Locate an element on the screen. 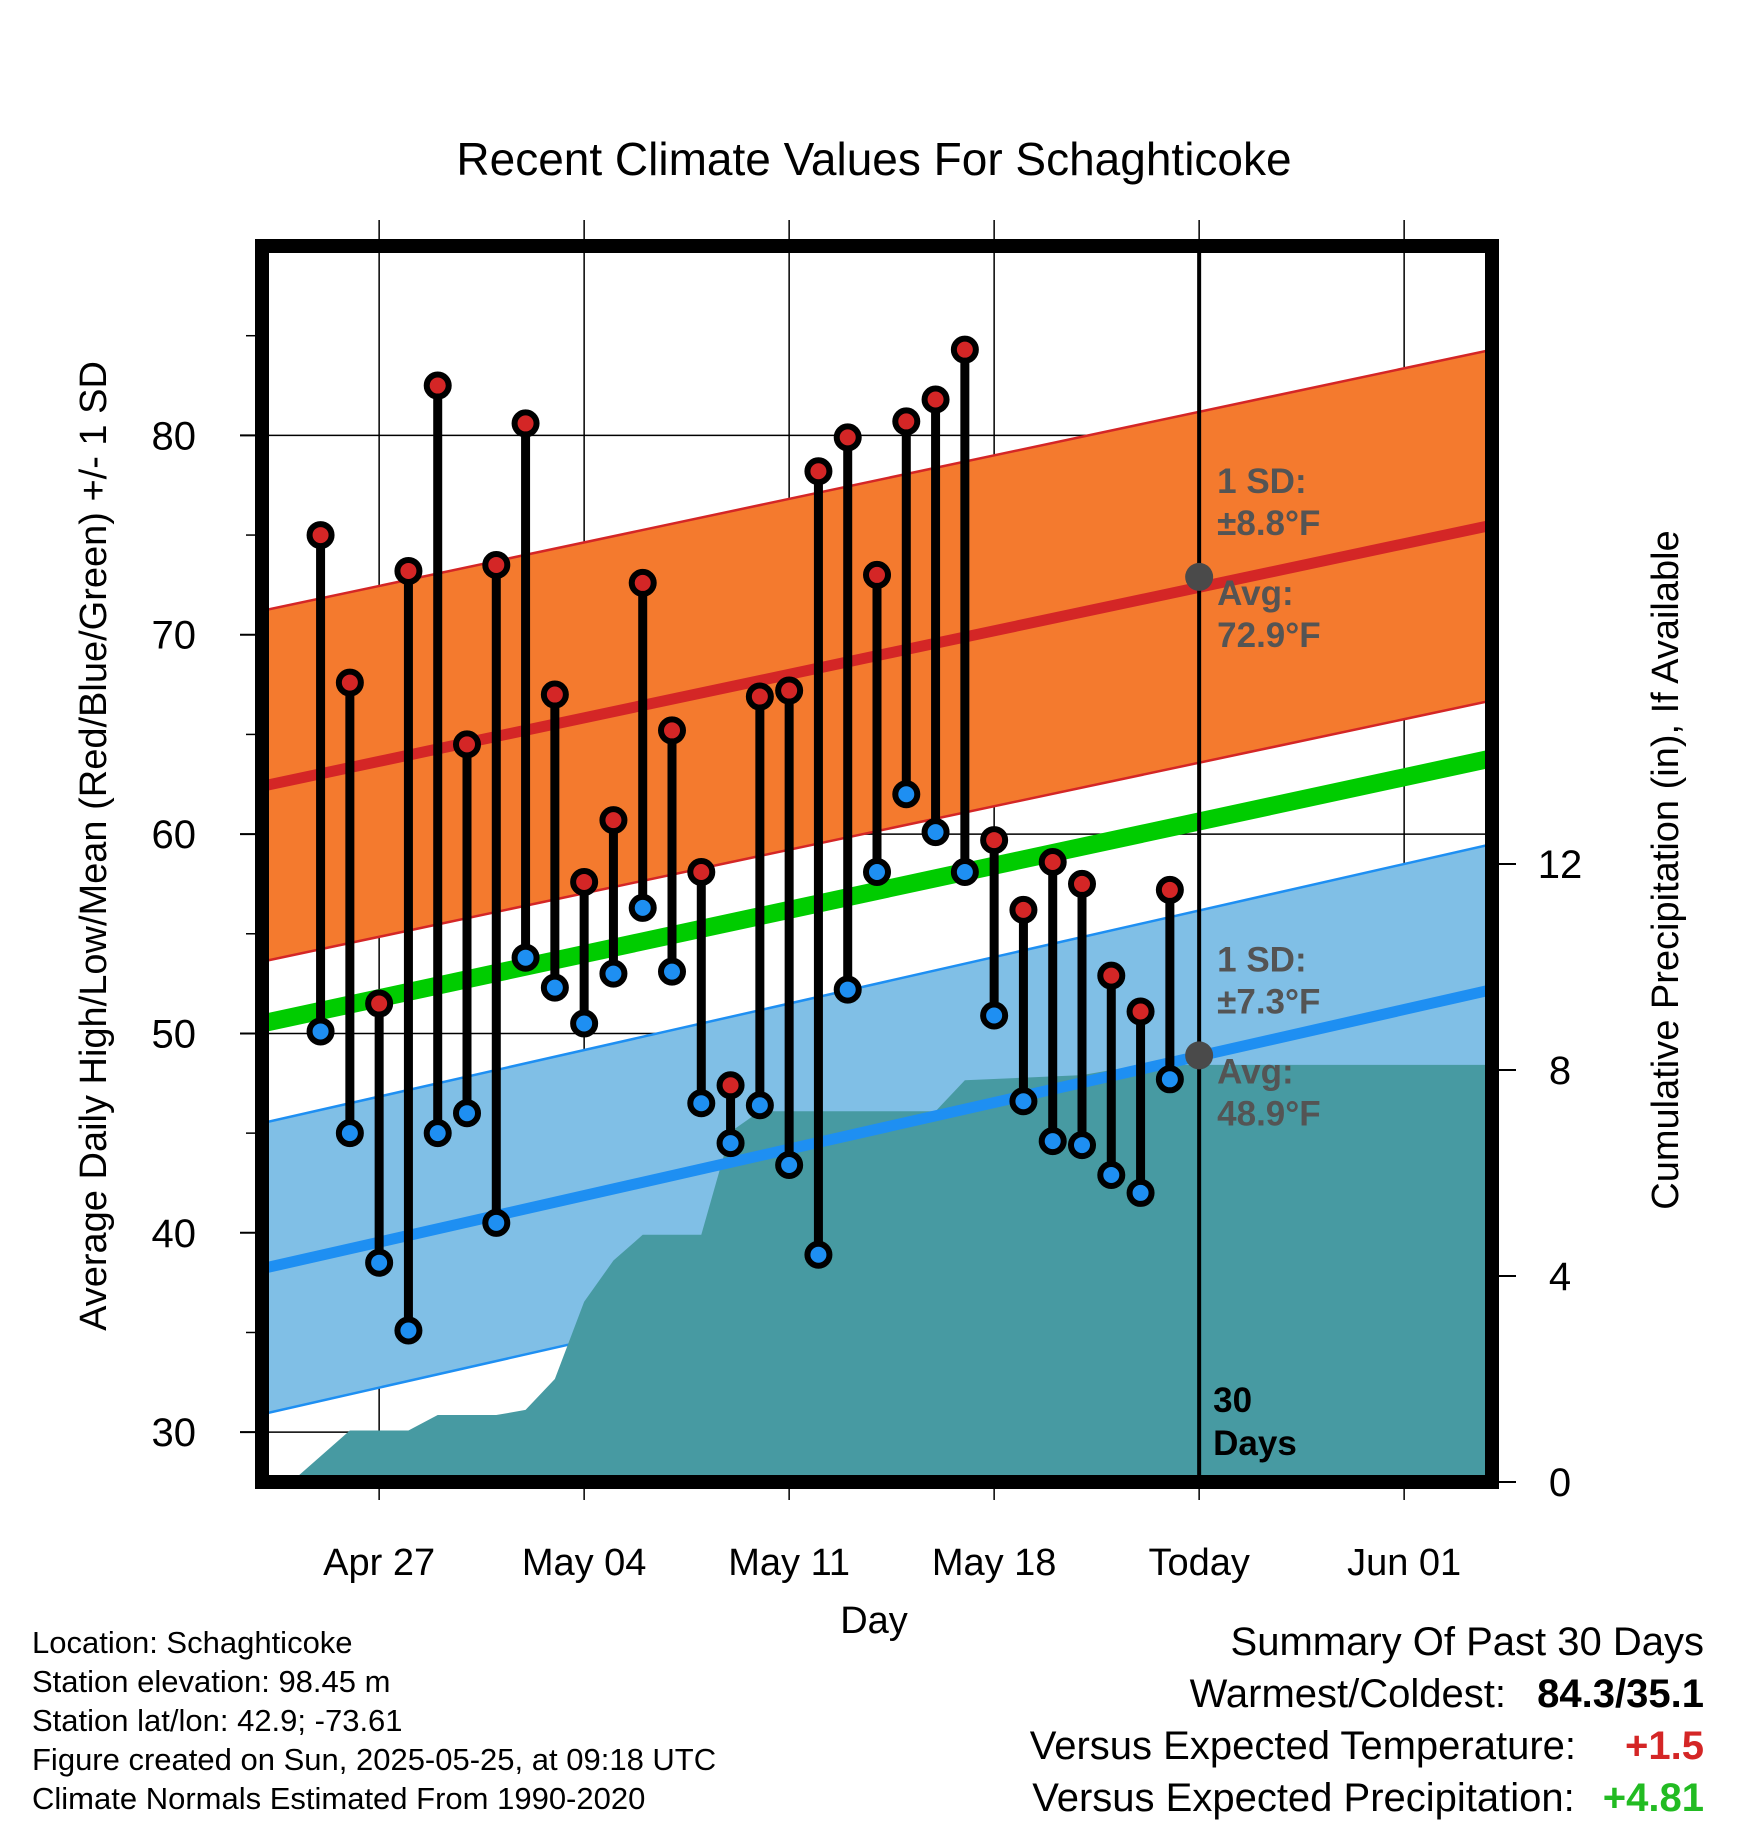 The height and width of the screenshot is (1828, 1748). warm-cold-value: 84.3/35.1 is located at coordinates (1620, 1694).